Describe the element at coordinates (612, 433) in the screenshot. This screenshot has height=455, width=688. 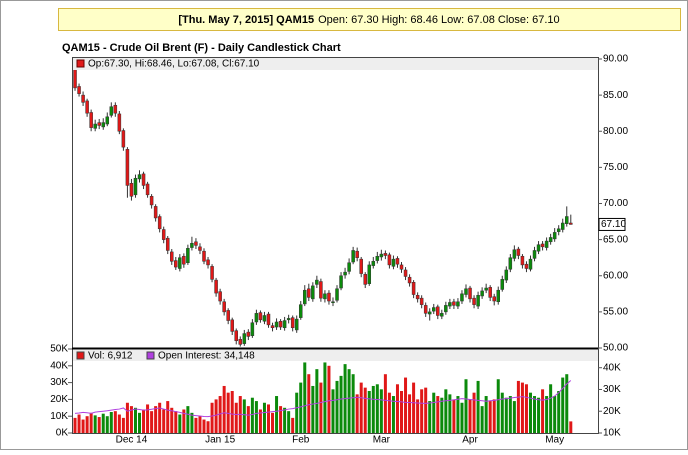
I see `y2-tick-label: 10K` at that location.